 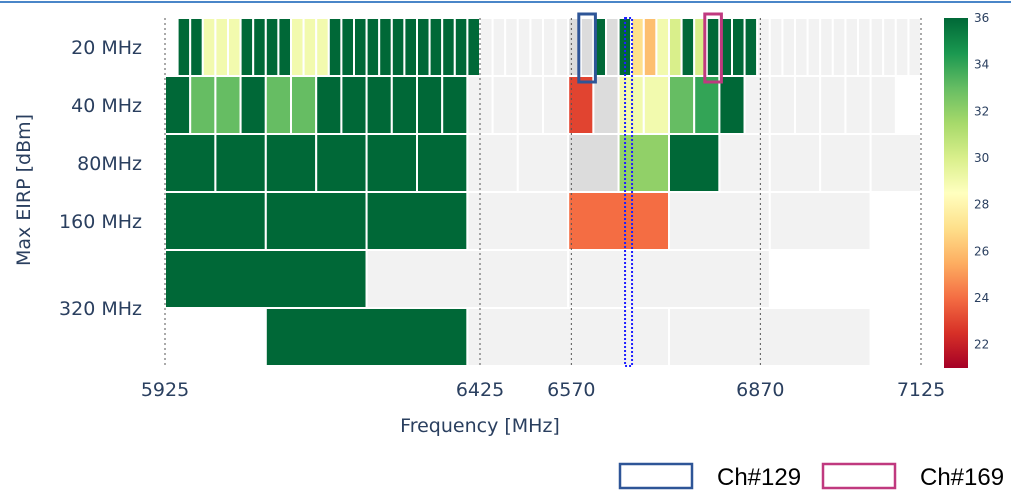 What do you see at coordinates (921, 390) in the screenshot?
I see `x-tick-label: 7125` at bounding box center [921, 390].